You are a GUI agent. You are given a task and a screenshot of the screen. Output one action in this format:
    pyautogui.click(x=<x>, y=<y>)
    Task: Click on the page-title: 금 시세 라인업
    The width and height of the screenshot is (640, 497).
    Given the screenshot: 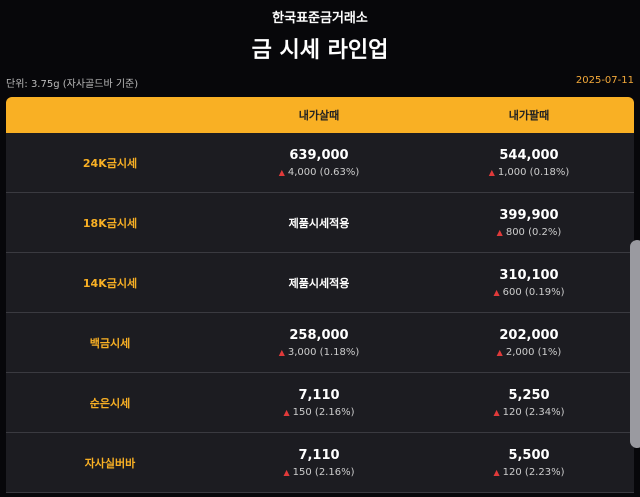 What is the action you would take?
    pyautogui.click(x=320, y=50)
    